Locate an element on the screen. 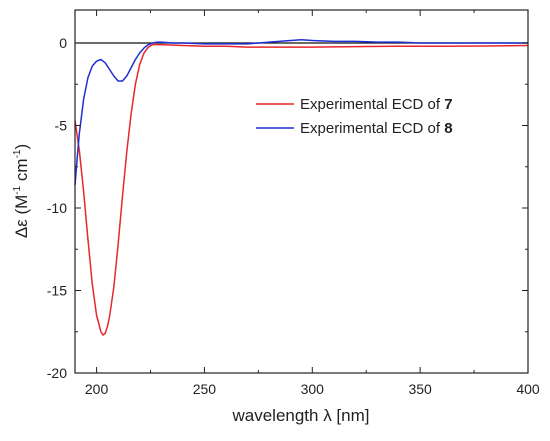 The width and height of the screenshot is (550, 441). legend-label-8: Experimental ECD of 8 is located at coordinates (376, 128).